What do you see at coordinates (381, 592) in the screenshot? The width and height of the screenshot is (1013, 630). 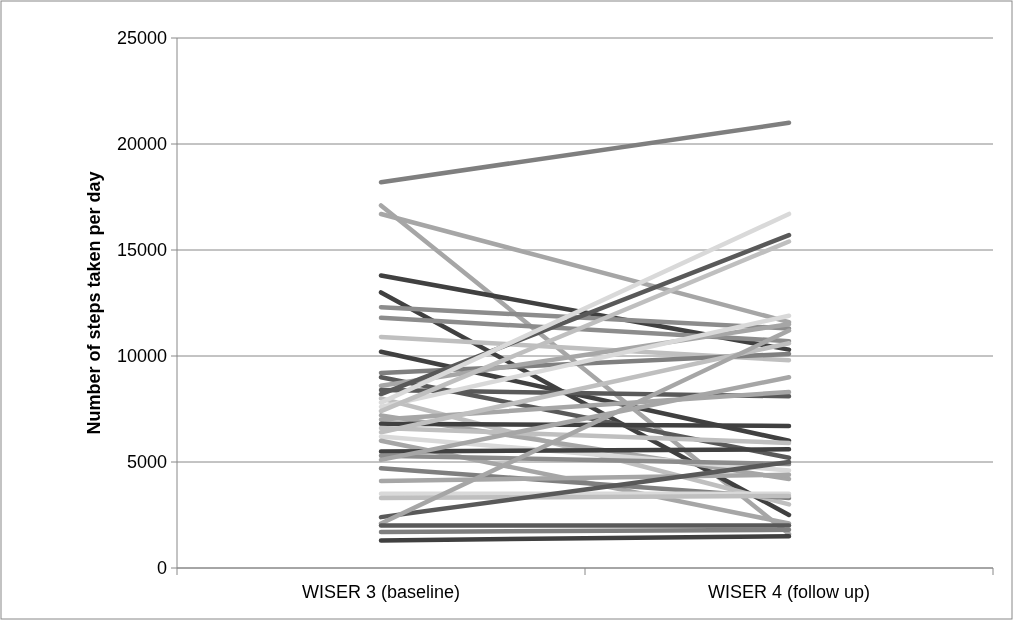 I see `x-tick-label: WISER 3 (baseline)` at bounding box center [381, 592].